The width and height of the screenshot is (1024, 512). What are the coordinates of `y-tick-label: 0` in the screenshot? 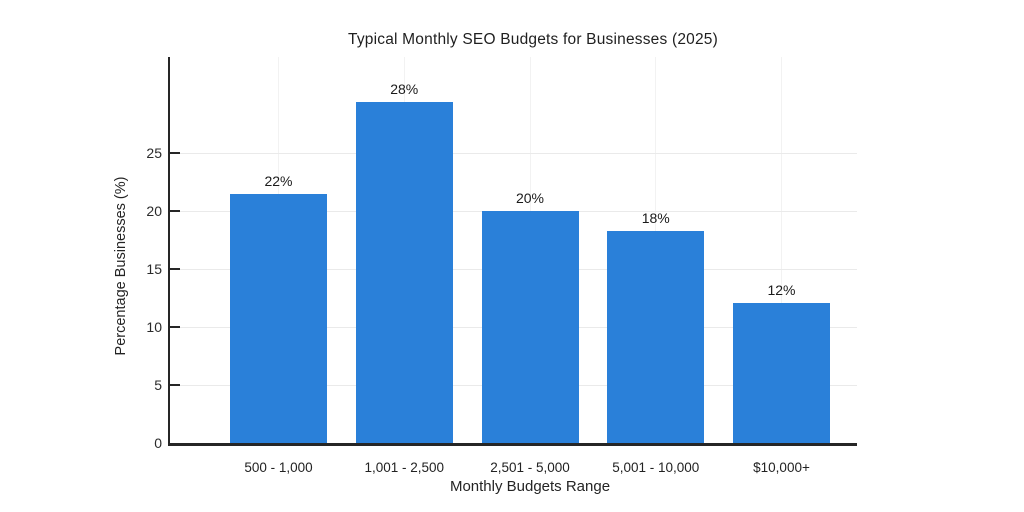 It's located at (158, 442).